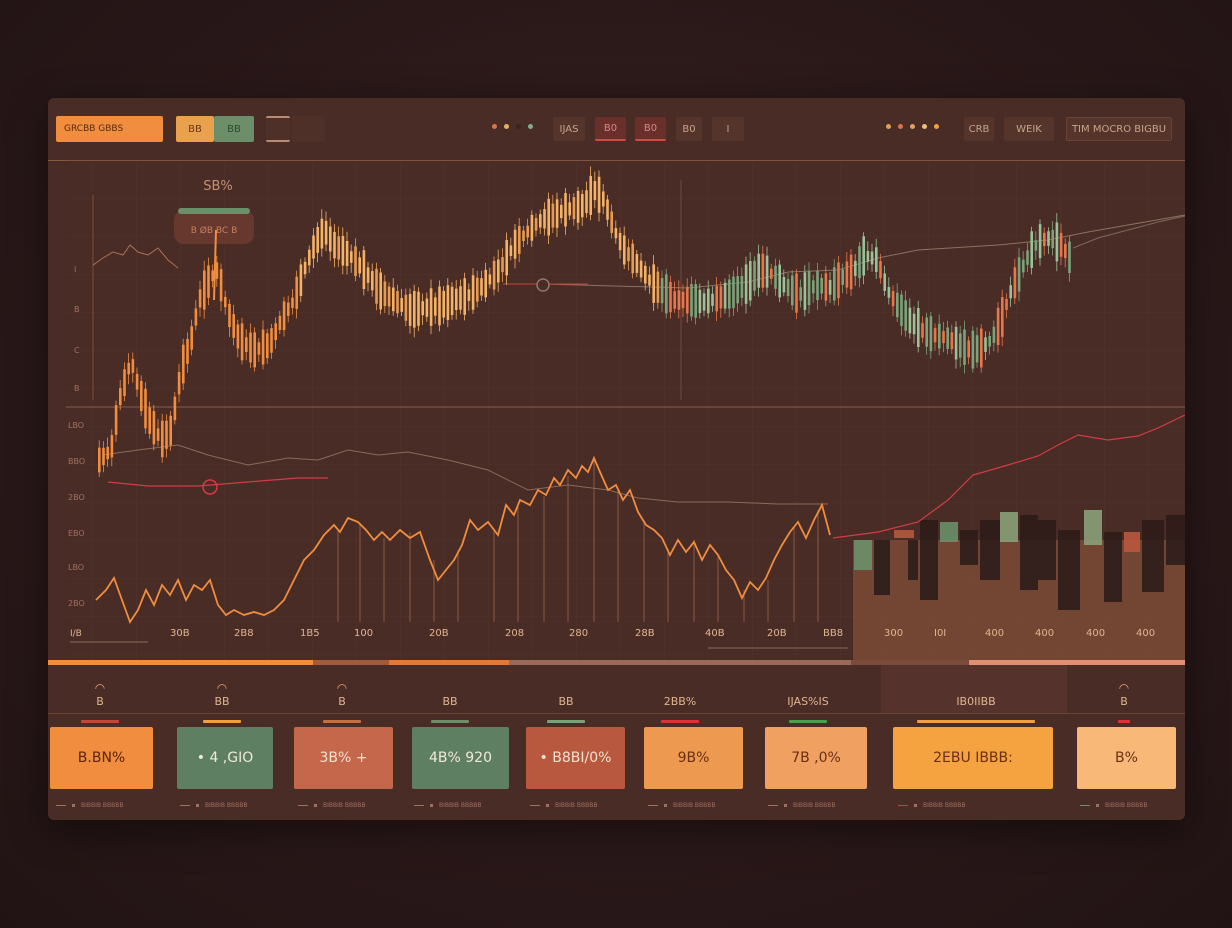 This screenshot has width=1232, height=928. I want to click on metric-tile: 4B% 920, so click(460, 758).